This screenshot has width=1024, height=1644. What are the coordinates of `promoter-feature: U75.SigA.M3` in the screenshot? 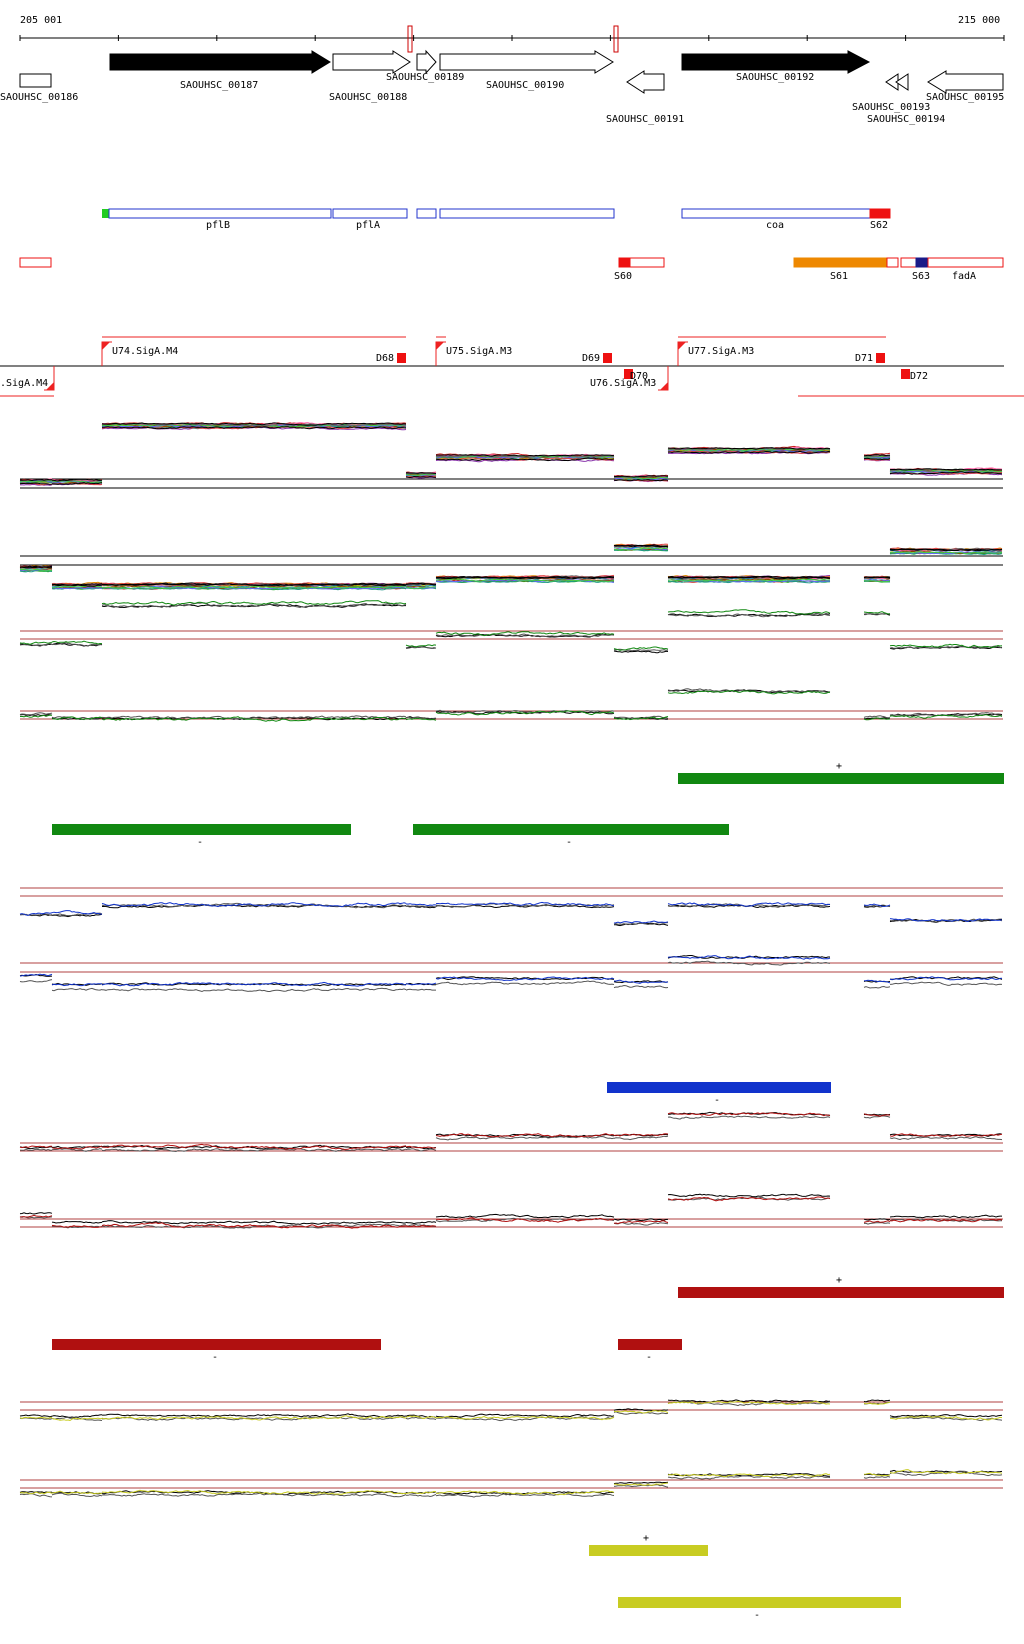 It's located at (473, 353).